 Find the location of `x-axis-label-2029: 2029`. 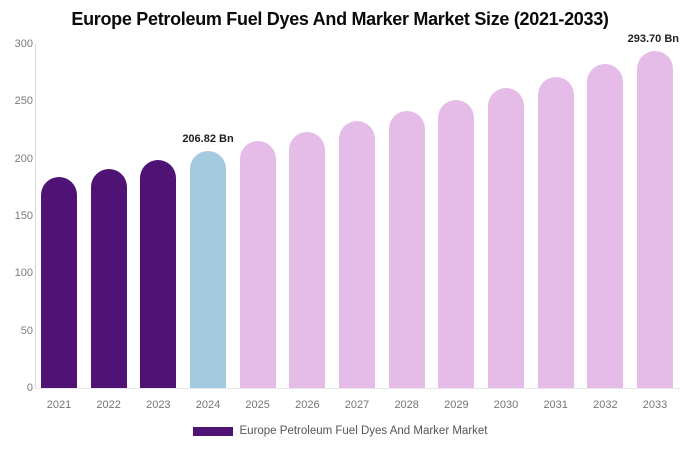

x-axis-label-2029: 2029 is located at coordinates (456, 405).